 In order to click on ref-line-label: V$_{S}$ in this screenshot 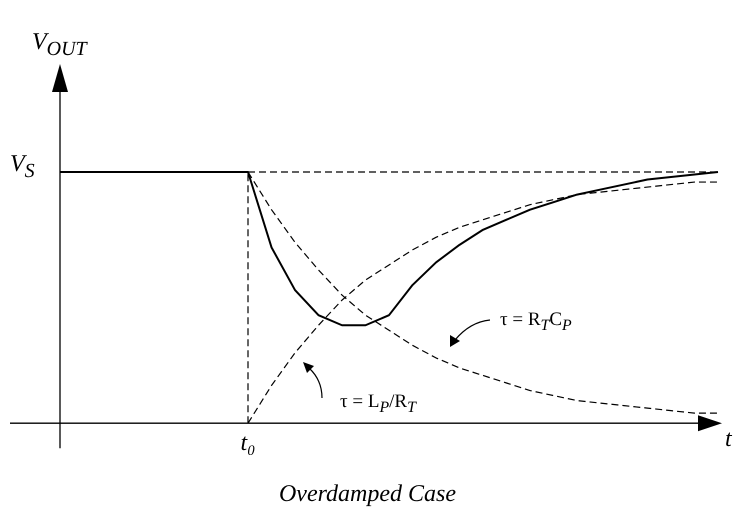, I will do `click(22, 166)`.